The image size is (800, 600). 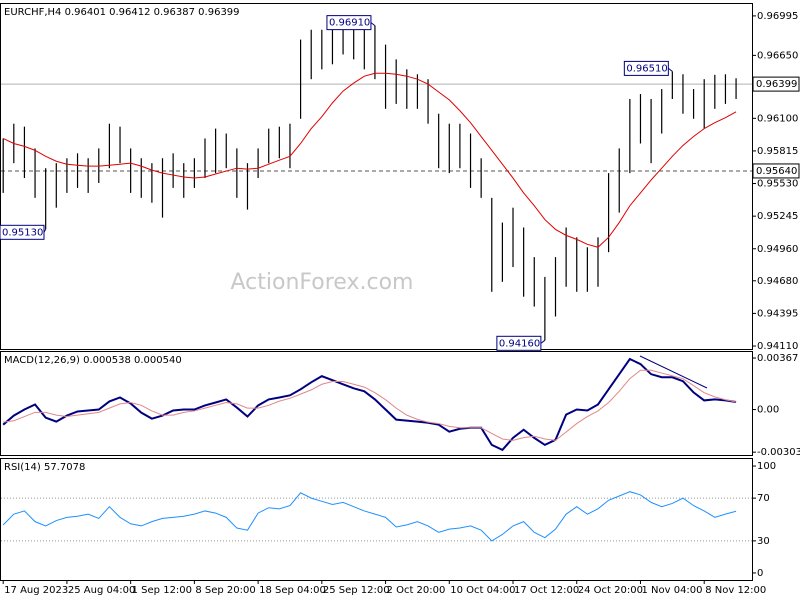 What do you see at coordinates (322, 282) in the screenshot?
I see `watermark: ActionForex.com` at bounding box center [322, 282].